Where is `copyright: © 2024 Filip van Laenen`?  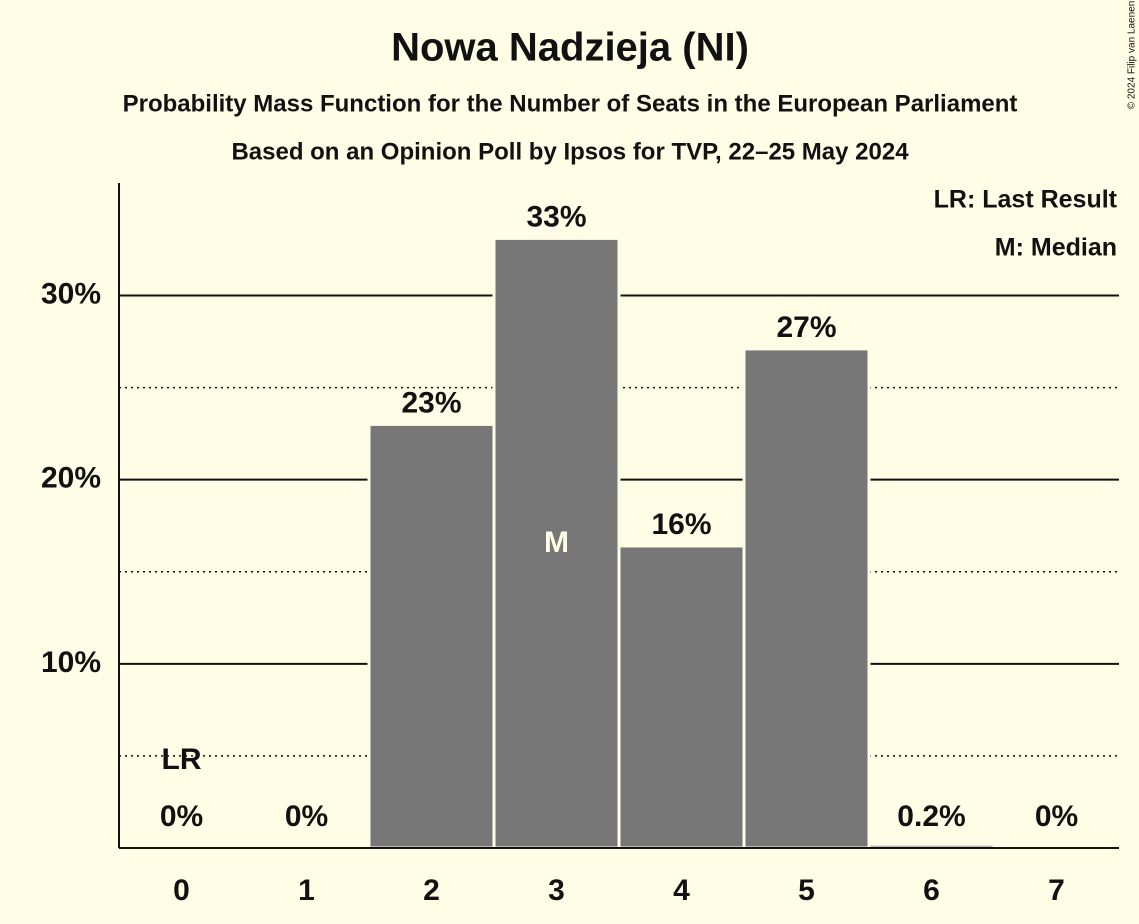
copyright: © 2024 Filip van Laenen is located at coordinates (1132, 55).